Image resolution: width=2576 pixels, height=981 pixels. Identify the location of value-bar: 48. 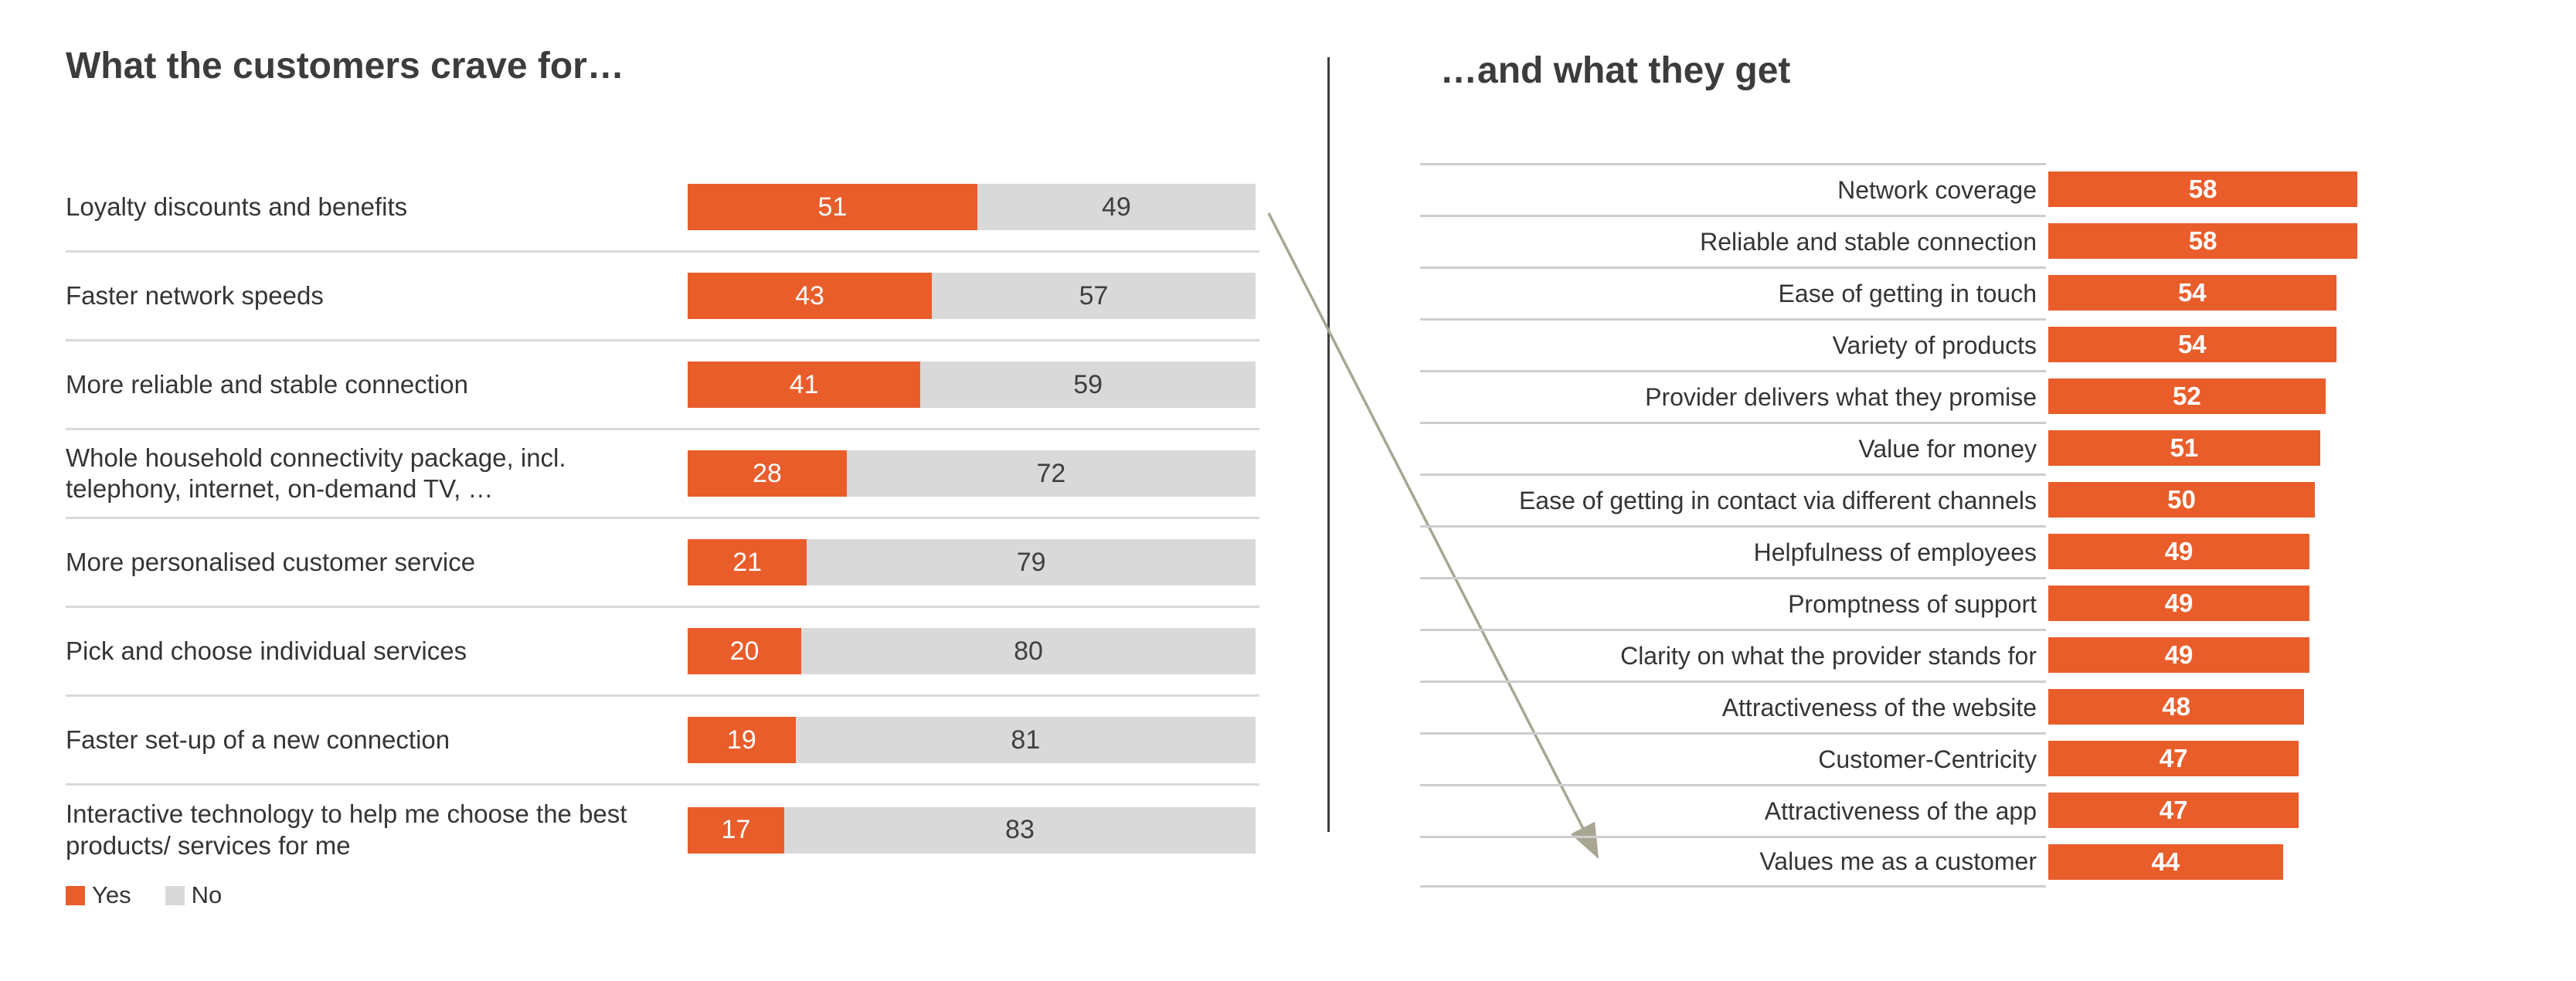
(2176, 706).